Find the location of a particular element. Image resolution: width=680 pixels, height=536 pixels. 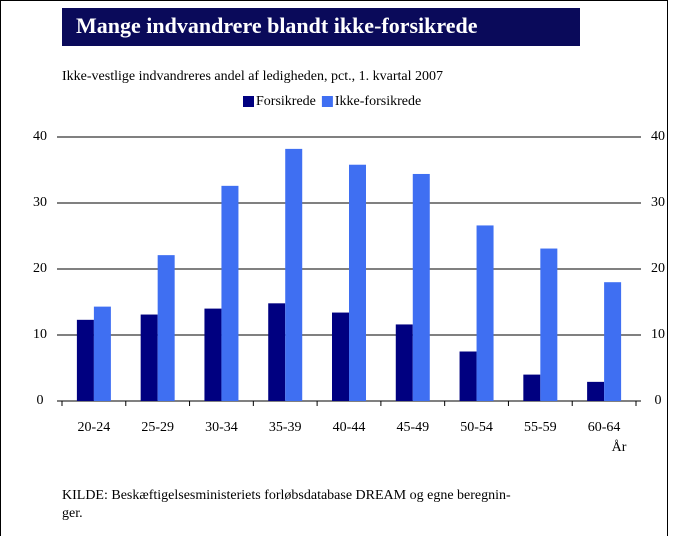

chart-title: Mange indvandrere blandt ikke-forsikrede is located at coordinates (277, 25).